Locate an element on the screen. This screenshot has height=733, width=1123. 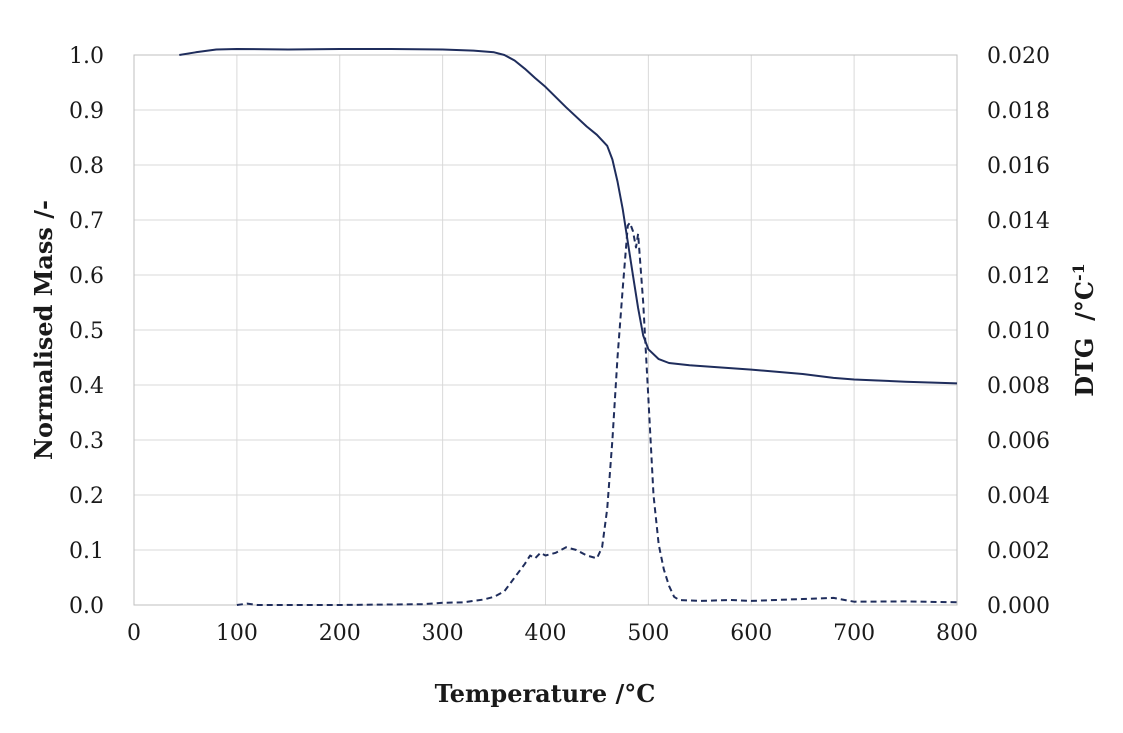
y-right-tick-label: 0.012 is located at coordinates (1018, 276).